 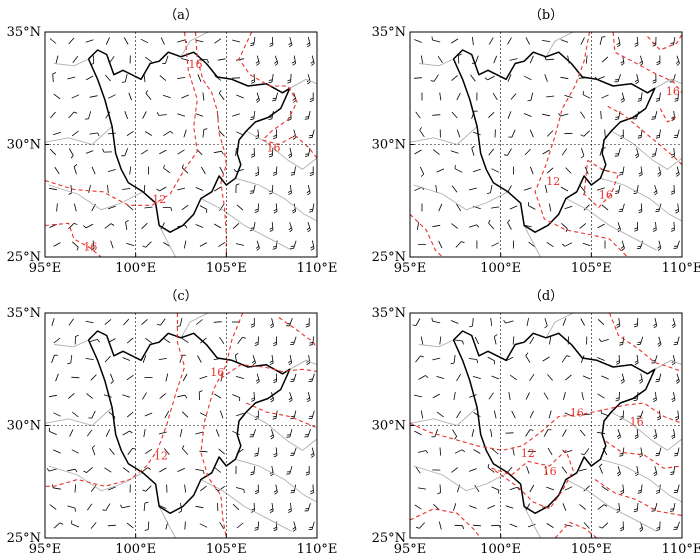 I want to click on lon-tick-label: 105°E, so click(x=226, y=549).